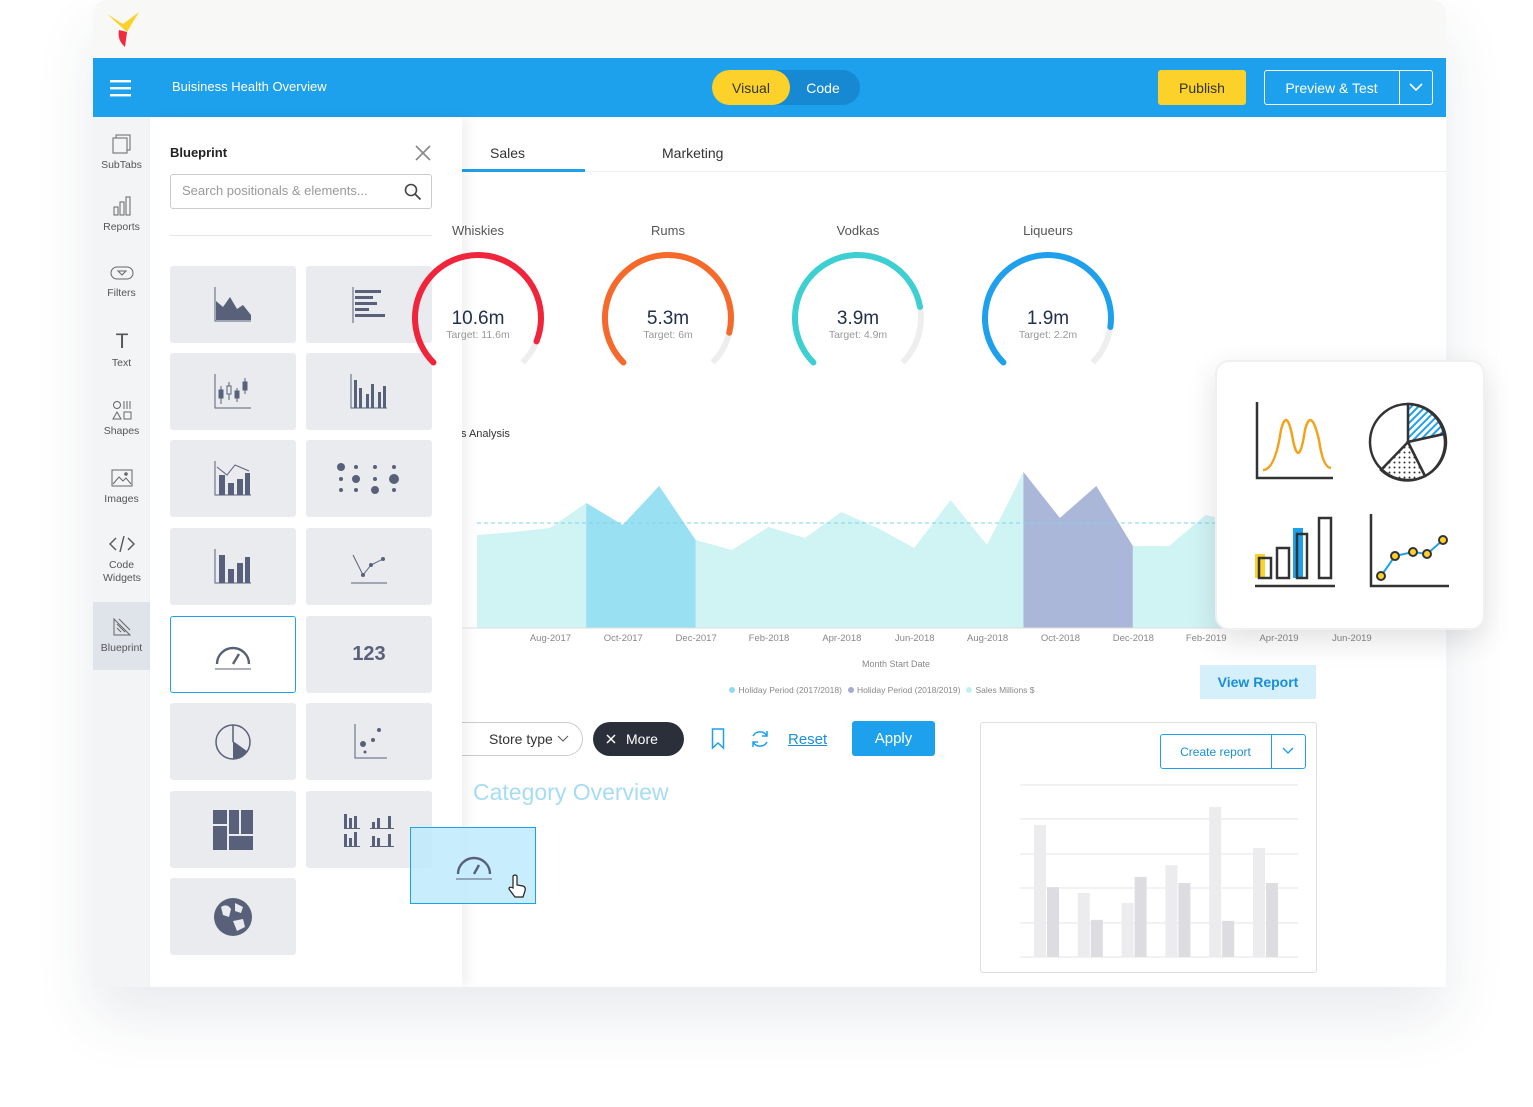 The width and height of the screenshot is (1533, 1107). Describe the element at coordinates (903, 690) in the screenshot. I see `legend-item: Holiday Period (2018/2019)` at that location.